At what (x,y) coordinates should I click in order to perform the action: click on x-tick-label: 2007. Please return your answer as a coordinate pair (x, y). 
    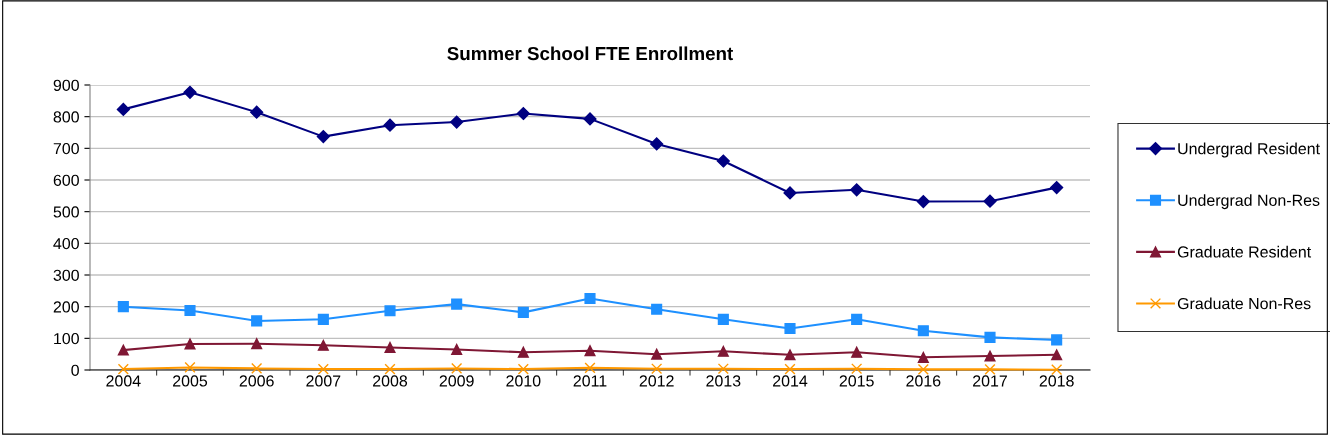
    Looking at the image, I should click on (323, 381).